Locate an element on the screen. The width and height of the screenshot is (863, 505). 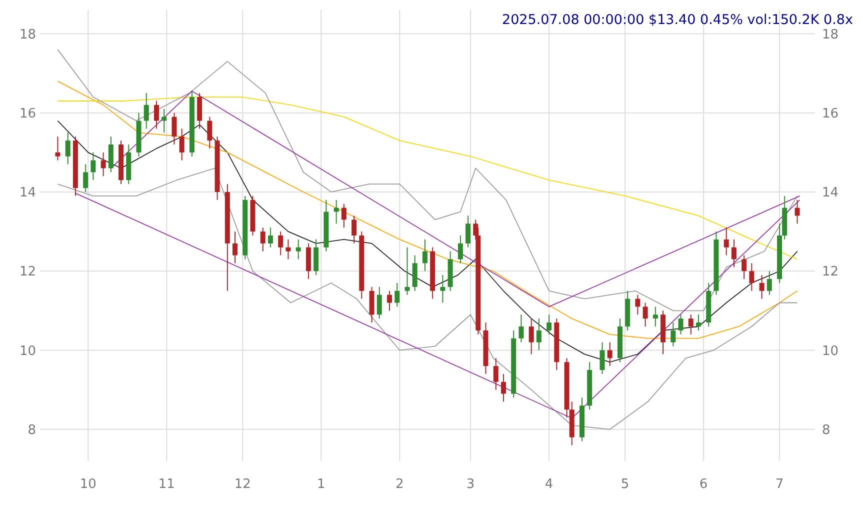
y-tick-label: 18 is located at coordinates (27, 34).